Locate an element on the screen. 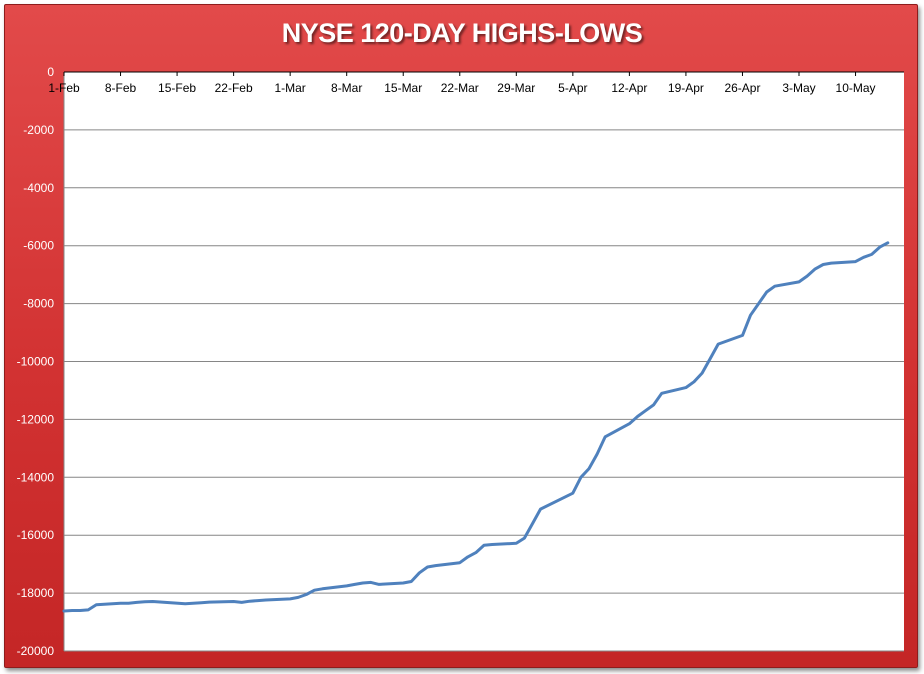  y-tick-label: 0 is located at coordinates (50, 72).